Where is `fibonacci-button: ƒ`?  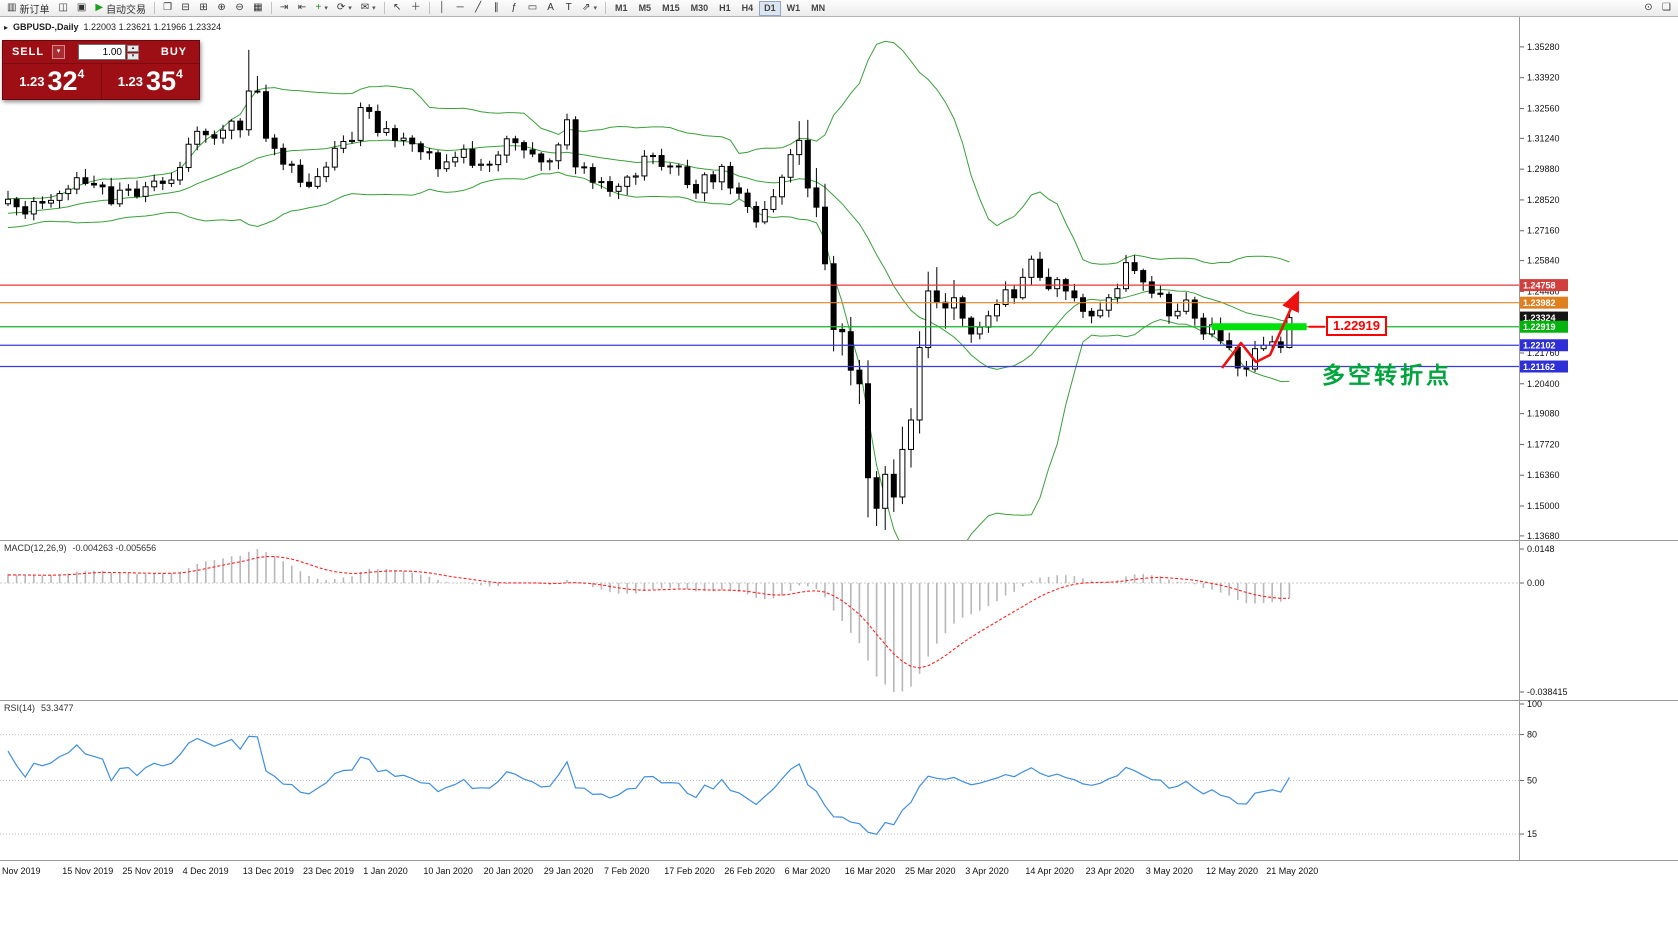 fibonacci-button: ƒ is located at coordinates (514, 8).